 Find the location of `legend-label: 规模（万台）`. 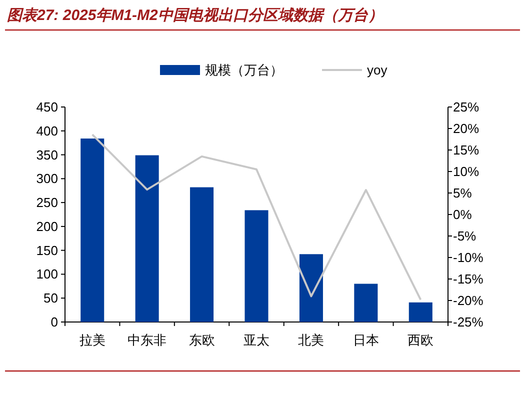

legend-label: 规模（万台） is located at coordinates (244, 70).